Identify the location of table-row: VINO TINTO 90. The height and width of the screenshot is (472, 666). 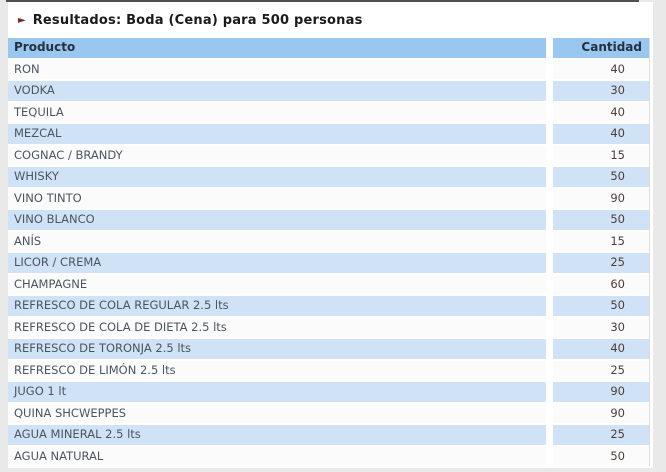
(328, 198).